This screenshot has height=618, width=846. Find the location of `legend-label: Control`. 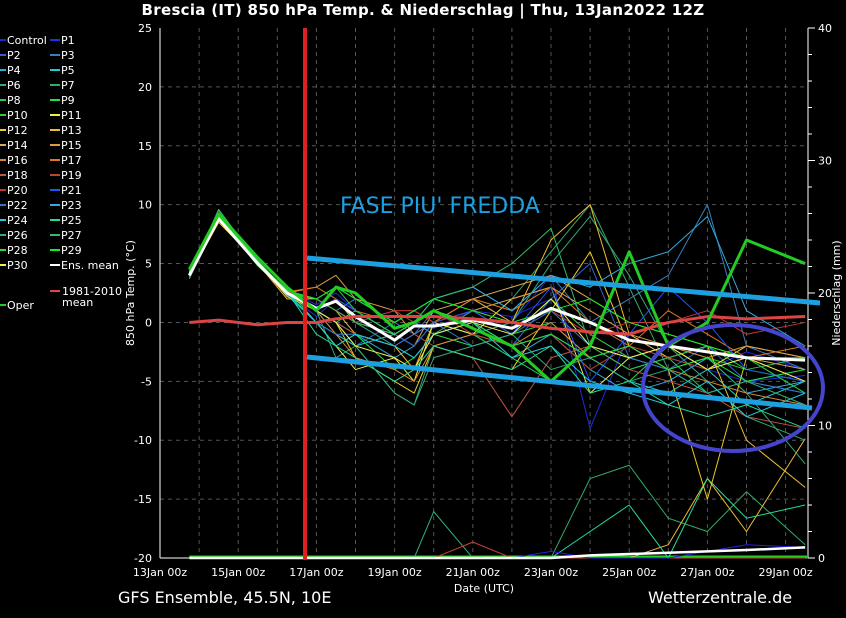

legend-label: Control is located at coordinates (27, 40).